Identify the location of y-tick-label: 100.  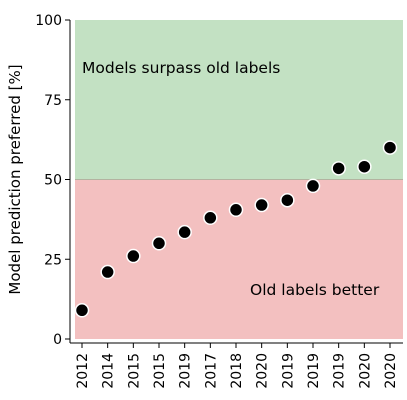
(48, 21).